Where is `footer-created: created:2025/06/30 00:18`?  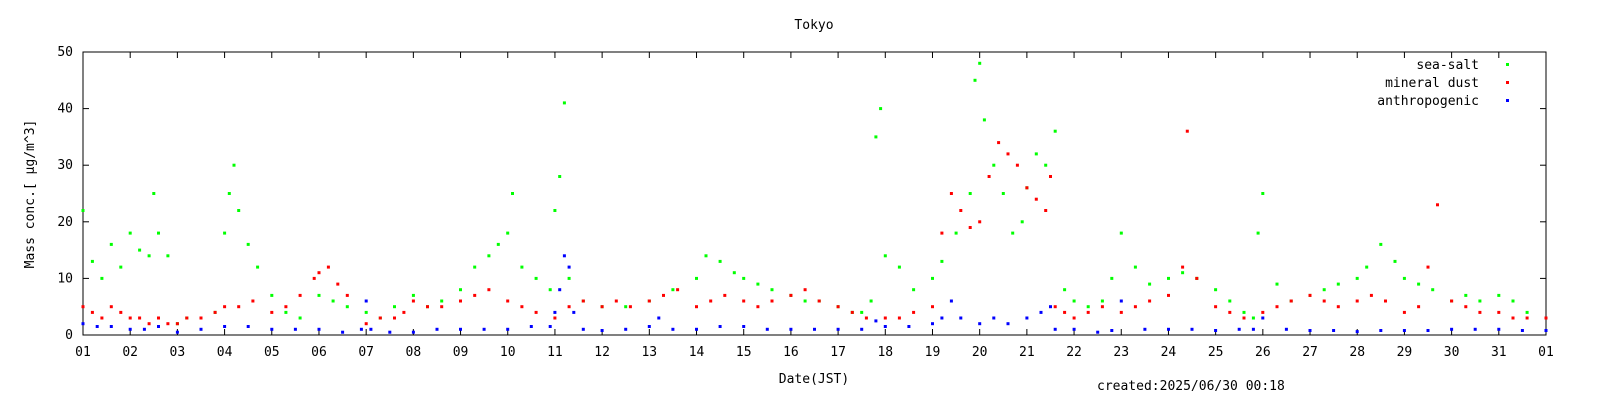 footer-created: created:2025/06/30 00:18 is located at coordinates (1191, 386).